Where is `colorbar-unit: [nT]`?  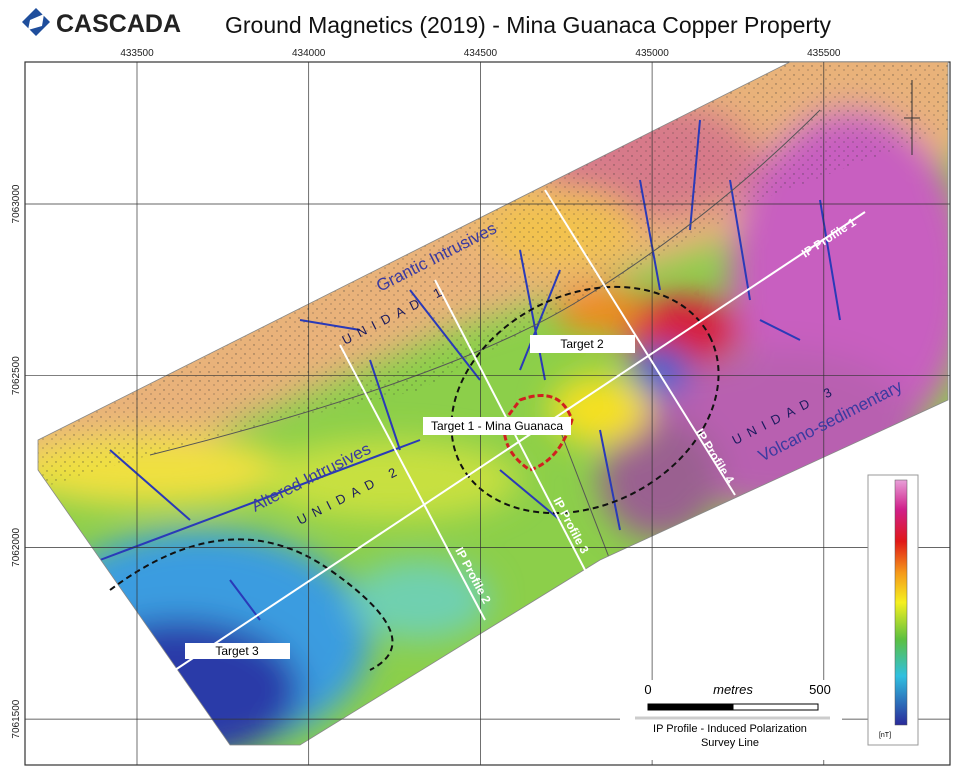
colorbar-unit: [nT] is located at coordinates (885, 735).